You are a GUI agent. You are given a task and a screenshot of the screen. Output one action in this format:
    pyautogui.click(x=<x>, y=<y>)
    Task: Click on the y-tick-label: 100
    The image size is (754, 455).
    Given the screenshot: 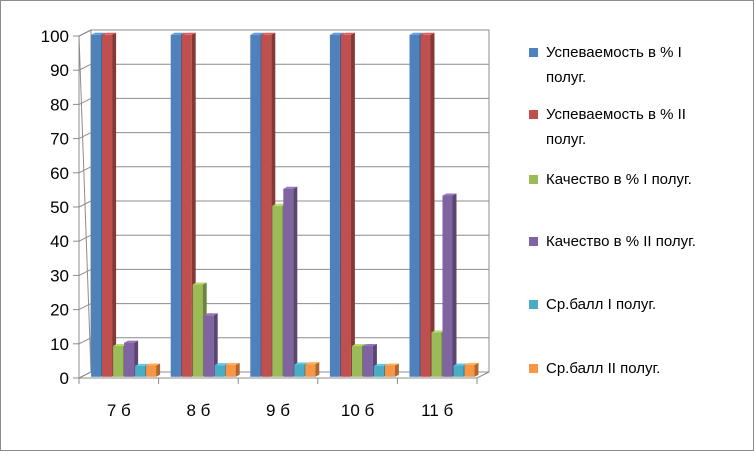 What is the action you would take?
    pyautogui.click(x=55, y=36)
    